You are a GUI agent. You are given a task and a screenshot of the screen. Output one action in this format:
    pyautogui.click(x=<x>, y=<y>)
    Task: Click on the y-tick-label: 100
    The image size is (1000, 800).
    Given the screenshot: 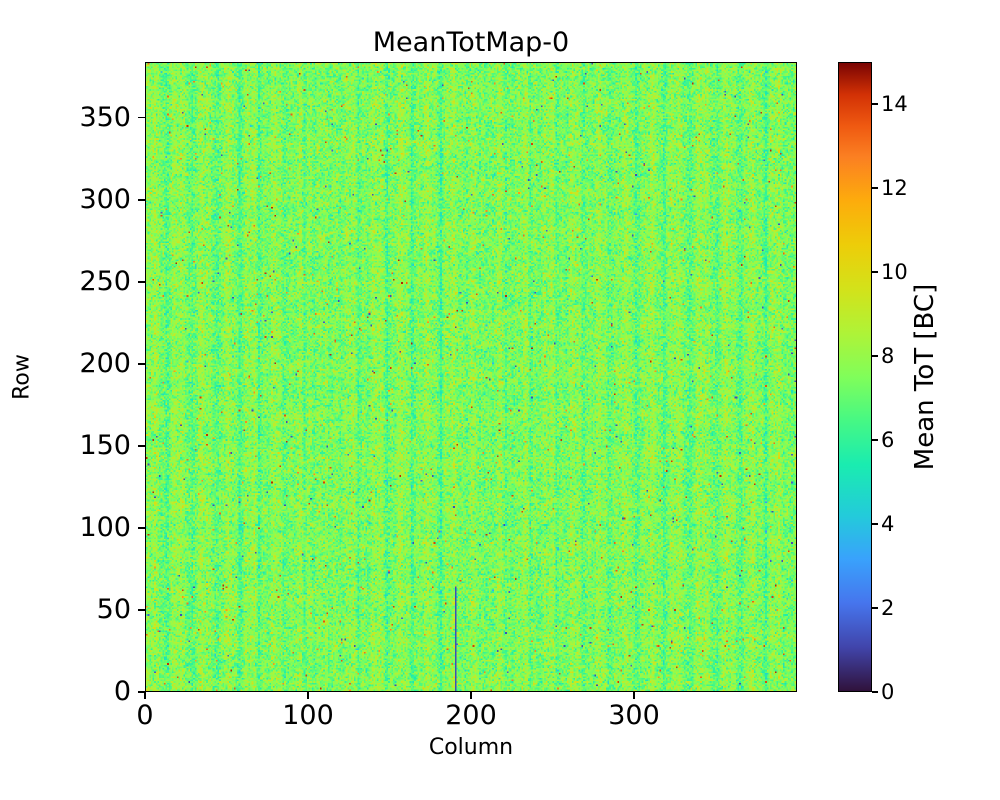 What is the action you would take?
    pyautogui.click(x=105, y=527)
    